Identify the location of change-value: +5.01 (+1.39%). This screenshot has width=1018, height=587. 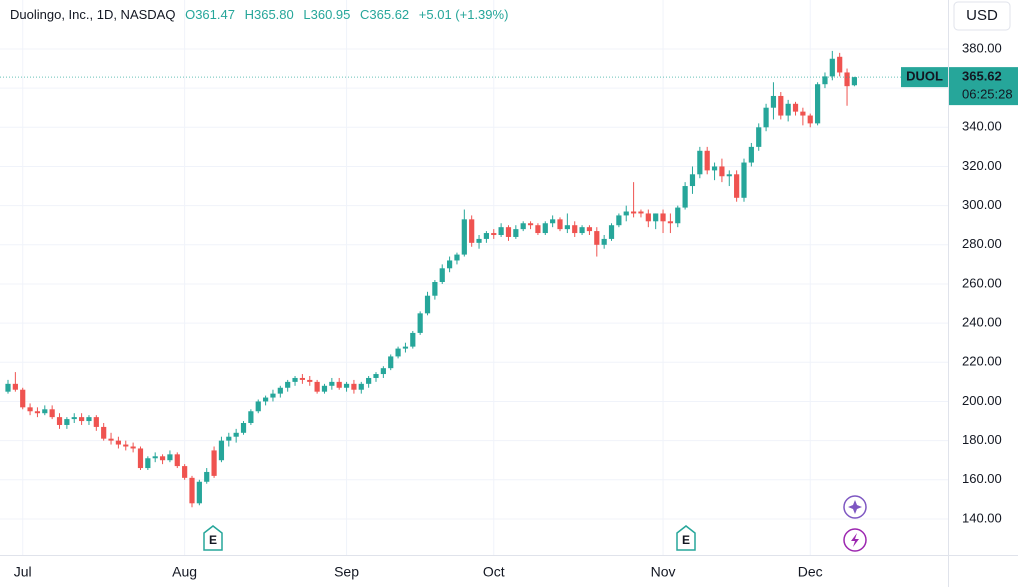
(464, 14).